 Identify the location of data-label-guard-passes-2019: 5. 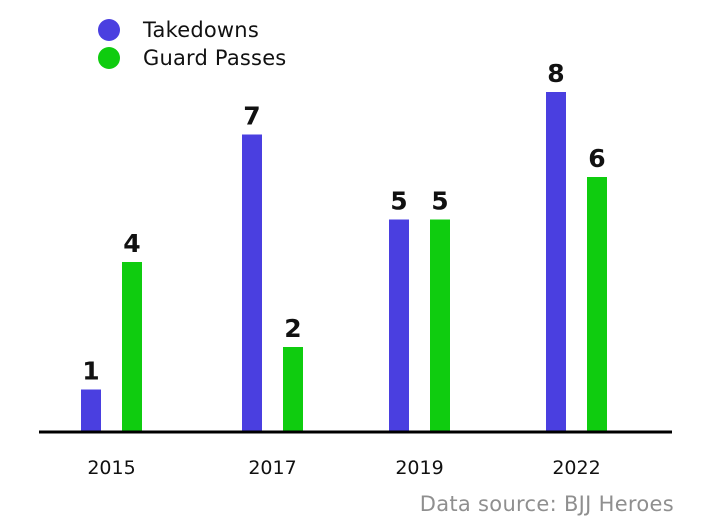
(439, 201).